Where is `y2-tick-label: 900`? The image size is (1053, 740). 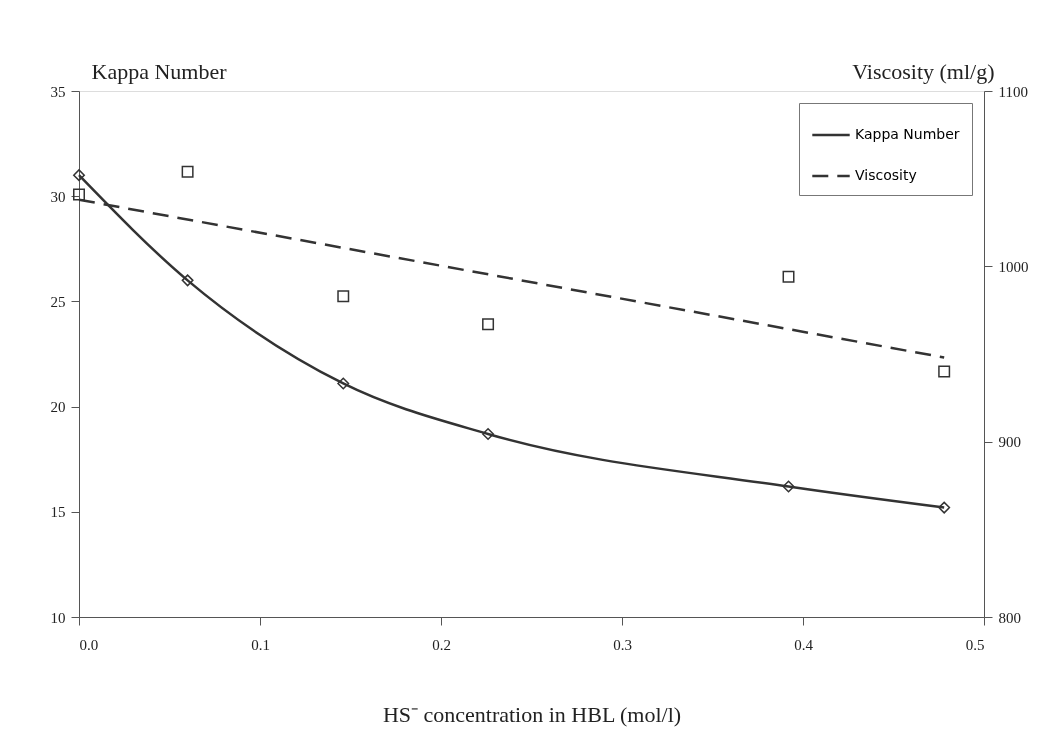 y2-tick-label: 900 is located at coordinates (1009, 442).